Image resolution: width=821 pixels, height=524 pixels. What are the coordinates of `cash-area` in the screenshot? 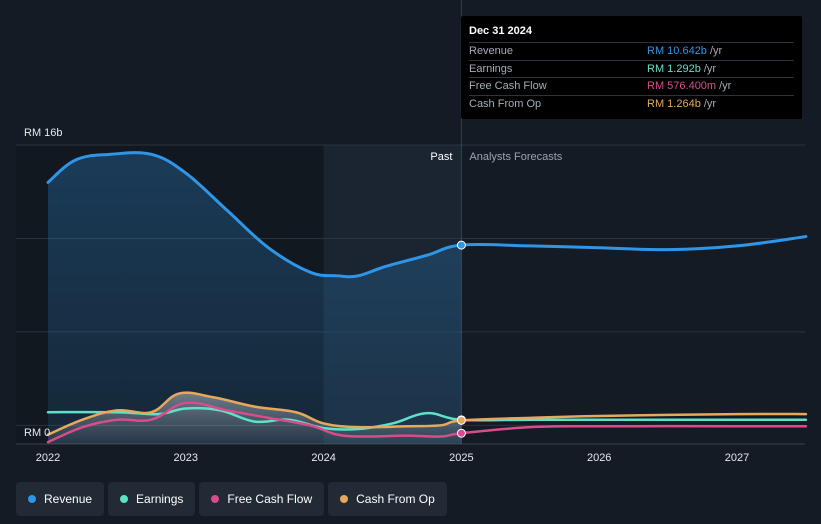 It's located at (255, 418).